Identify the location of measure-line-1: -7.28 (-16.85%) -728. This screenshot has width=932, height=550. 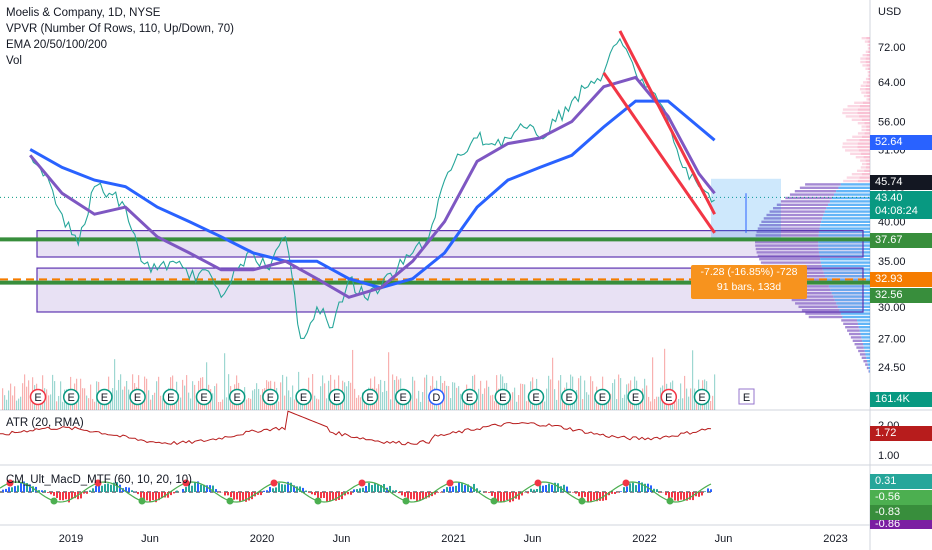
(749, 272).